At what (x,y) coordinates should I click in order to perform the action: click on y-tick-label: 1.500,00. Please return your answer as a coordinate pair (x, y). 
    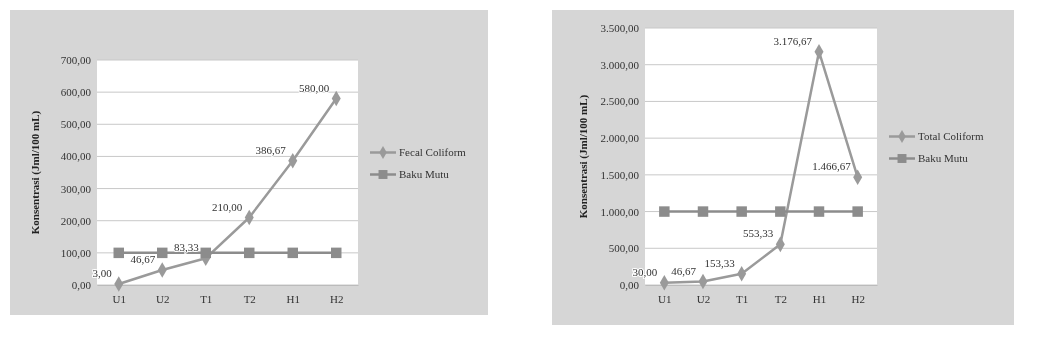
    Looking at the image, I should click on (620, 174).